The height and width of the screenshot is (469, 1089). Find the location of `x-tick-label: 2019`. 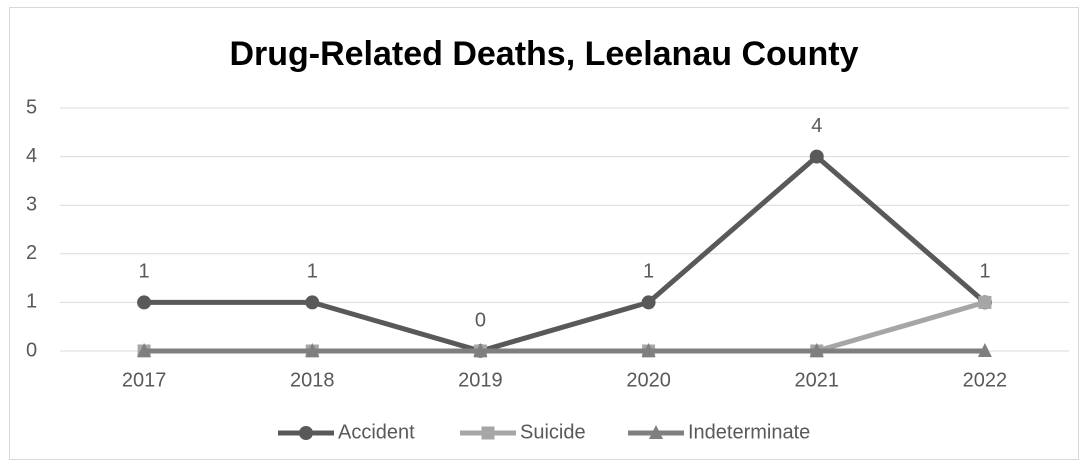

x-tick-label: 2019 is located at coordinates (480, 380).